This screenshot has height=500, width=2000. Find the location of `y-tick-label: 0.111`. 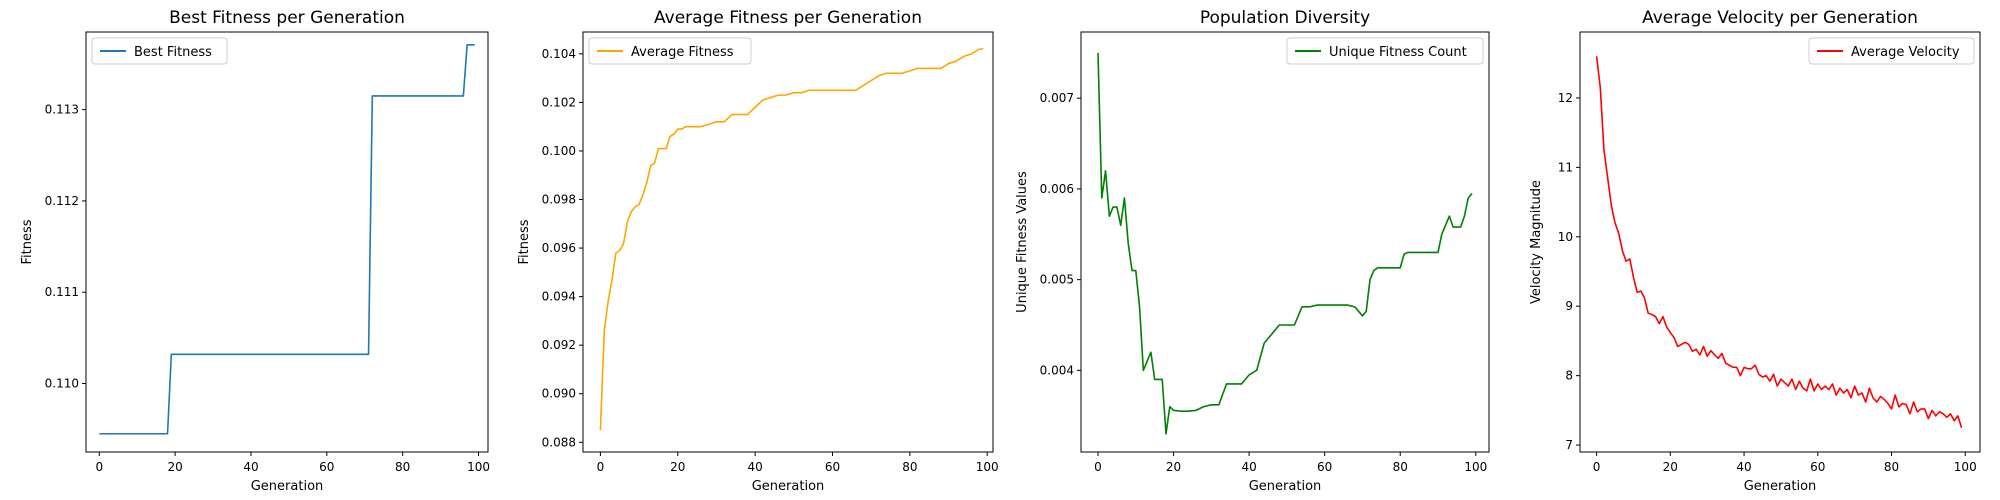

y-tick-label: 0.111 is located at coordinates (62, 292).